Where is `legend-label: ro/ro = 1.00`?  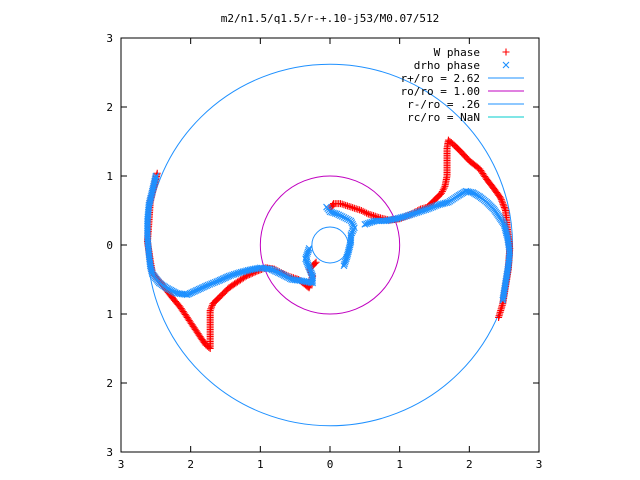
legend-label: ro/ro = 1.00 is located at coordinates (440, 91).